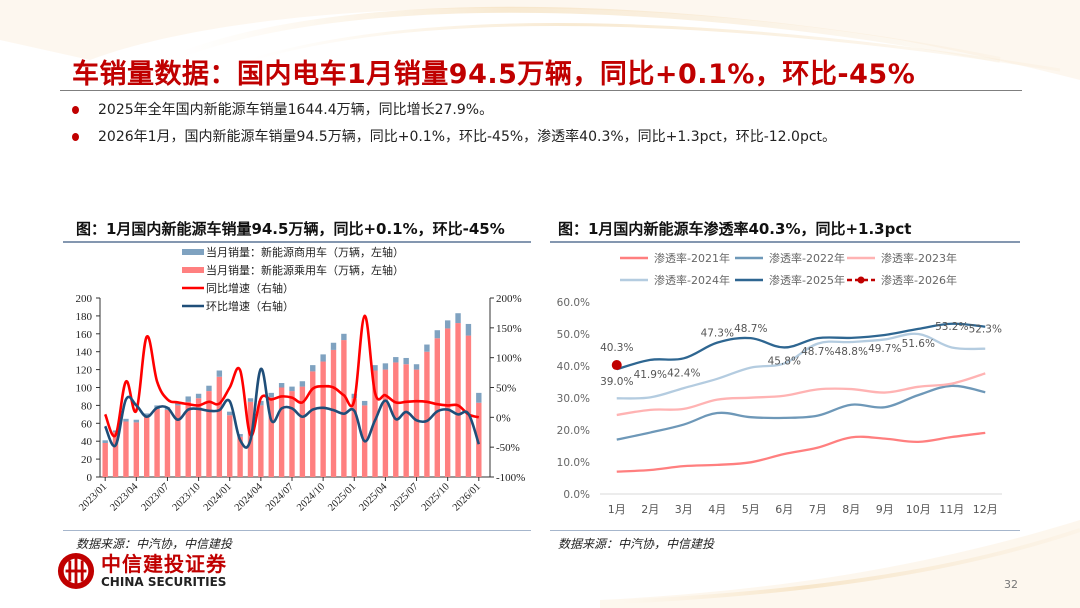 This screenshot has width=1080, height=608. Describe the element at coordinates (342, 497) in the screenshot. I see `x-axis-tick-label: 2025/01` at that location.